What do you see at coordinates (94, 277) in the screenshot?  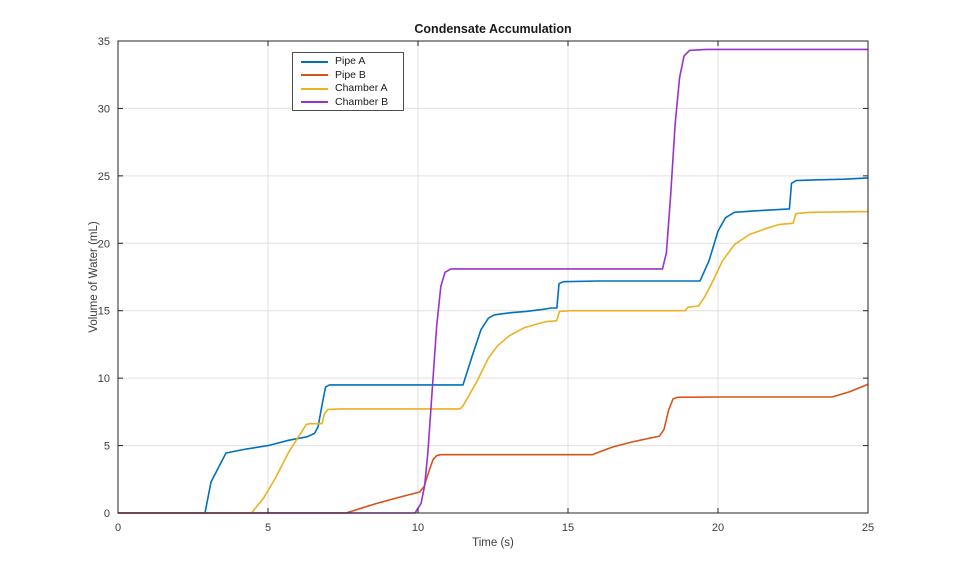 I see `y-axis-label: Volume of Water (mL)` at bounding box center [94, 277].